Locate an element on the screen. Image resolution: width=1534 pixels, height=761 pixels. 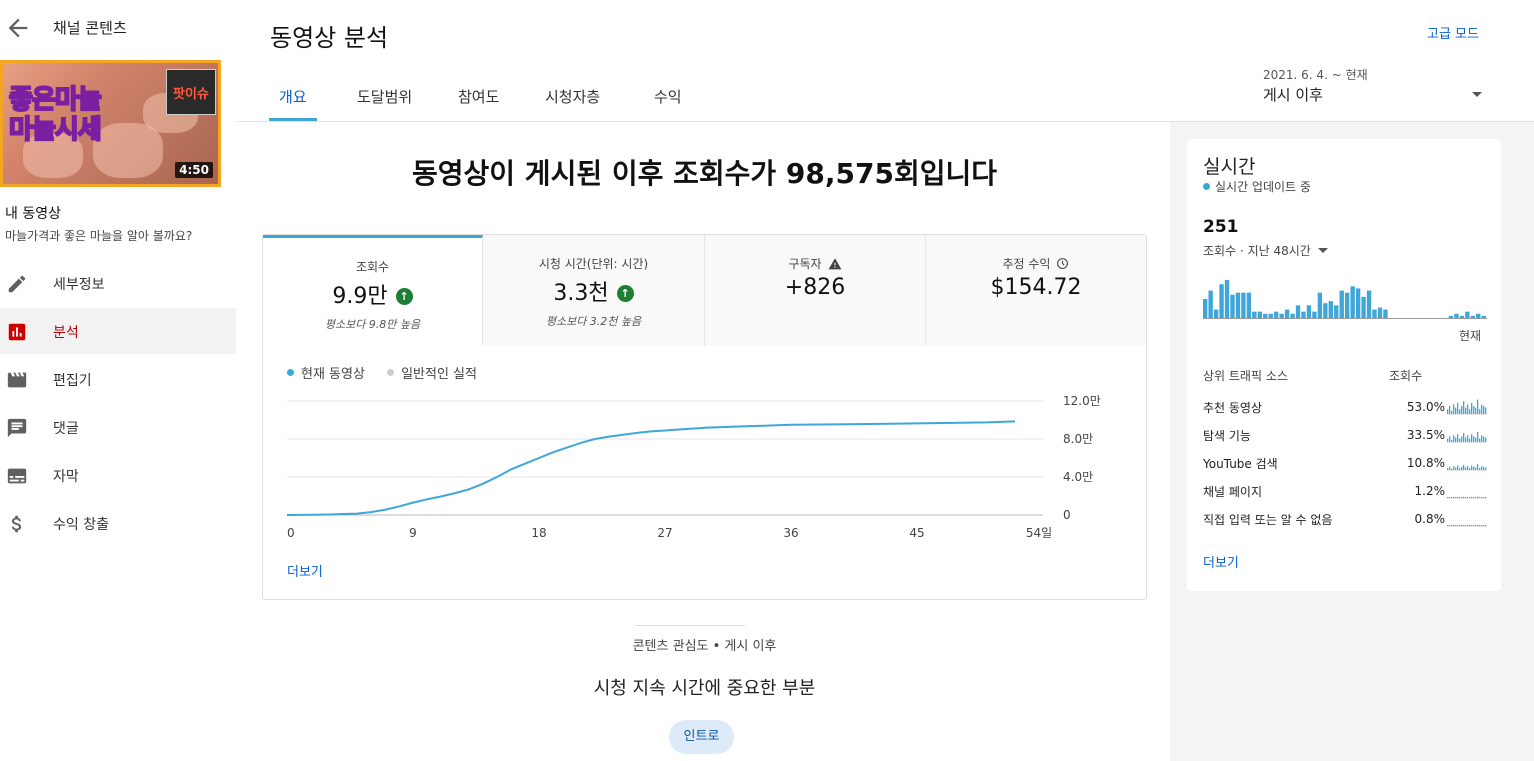
sidebar-item-analytics: 분석 is located at coordinates (118, 331).